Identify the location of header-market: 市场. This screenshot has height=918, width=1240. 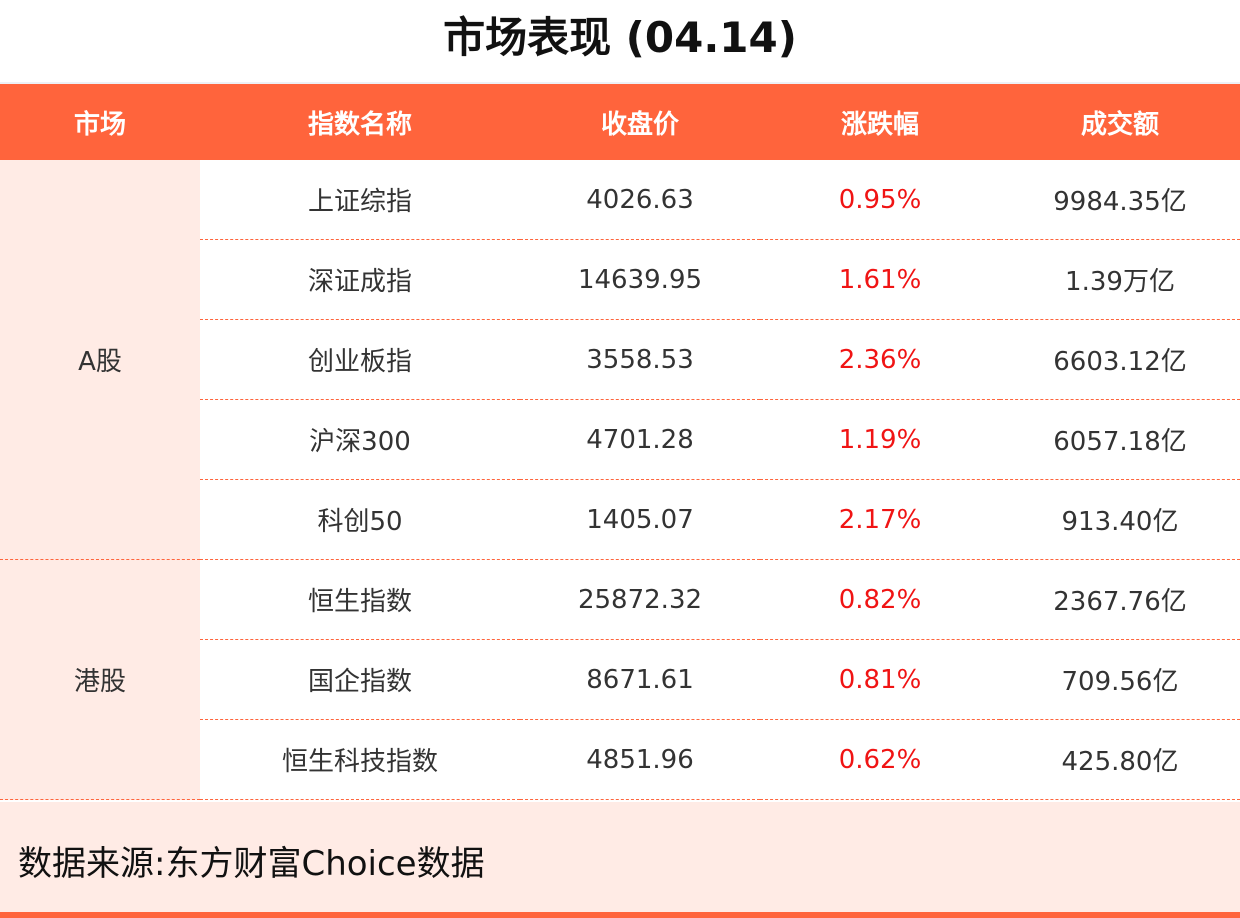
(100, 122).